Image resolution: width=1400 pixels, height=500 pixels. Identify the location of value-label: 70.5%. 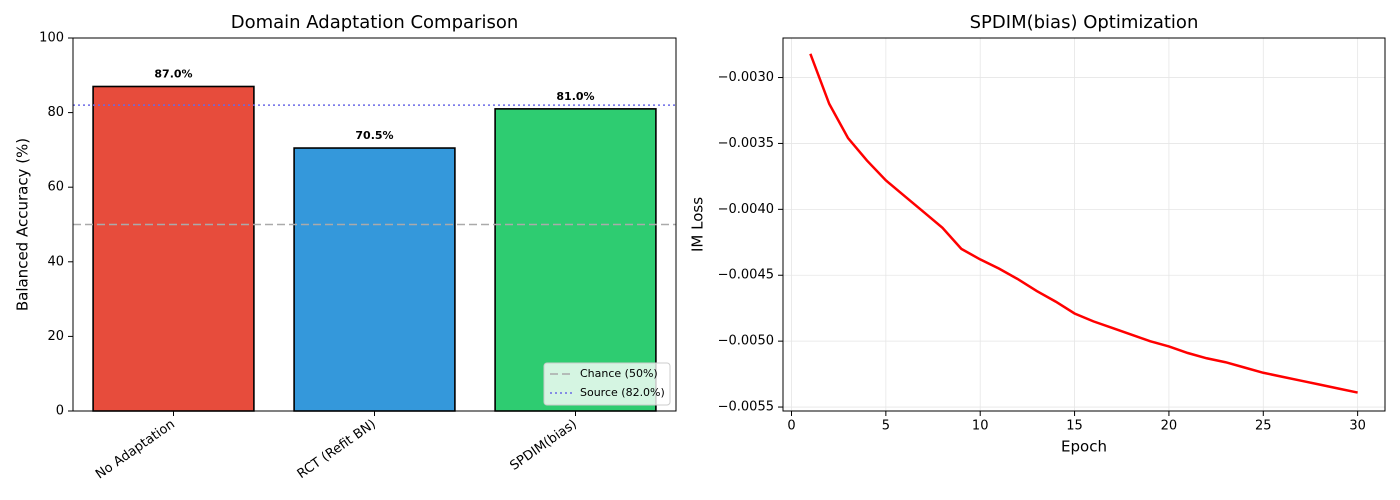
(374, 135).